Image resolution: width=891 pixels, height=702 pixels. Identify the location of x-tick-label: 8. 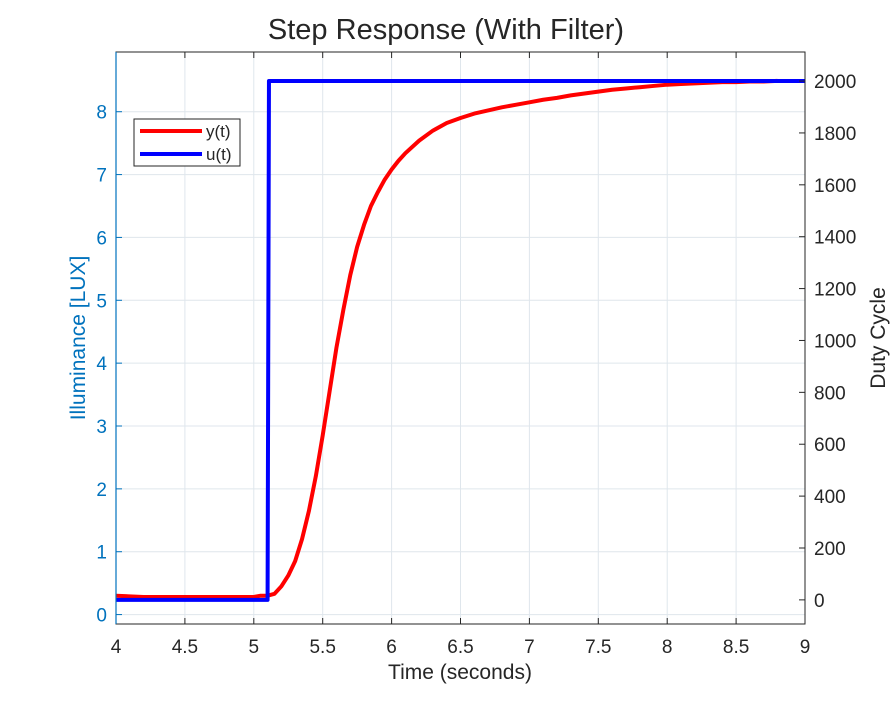
(667, 647).